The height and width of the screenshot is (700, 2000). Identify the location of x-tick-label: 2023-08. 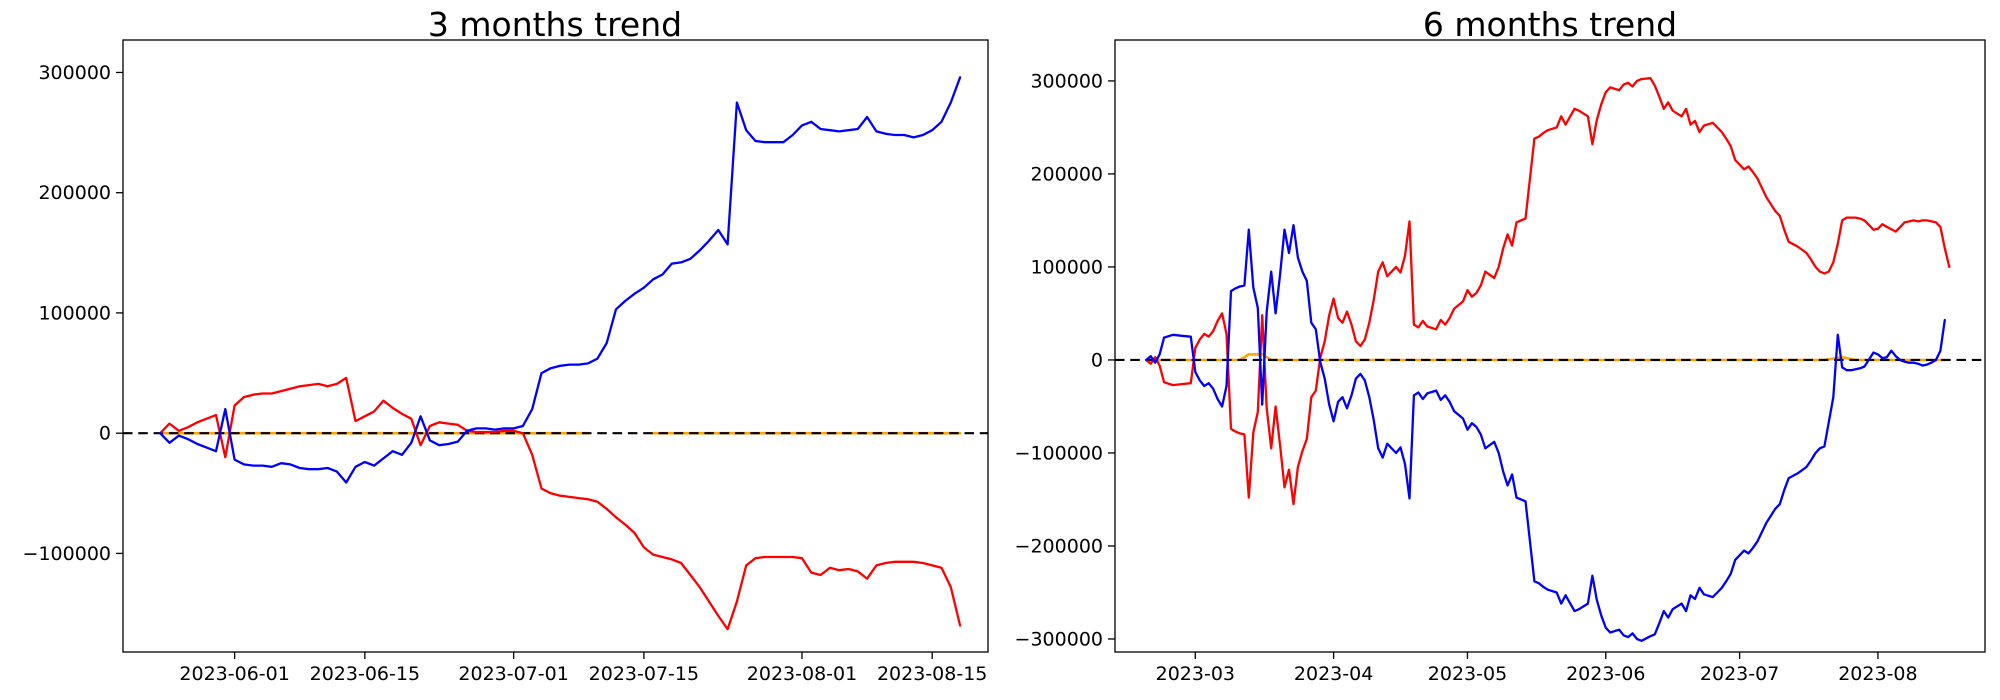
(1877, 674).